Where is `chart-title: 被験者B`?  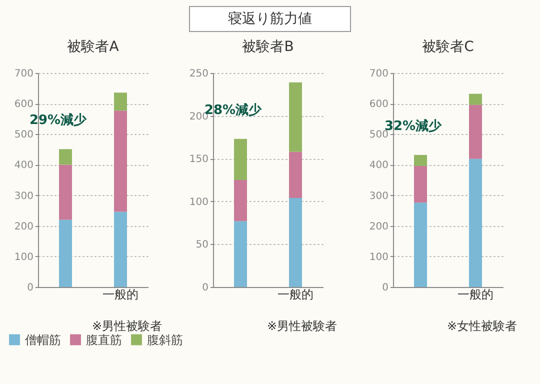
chart-title: 被験者B is located at coordinates (268, 47).